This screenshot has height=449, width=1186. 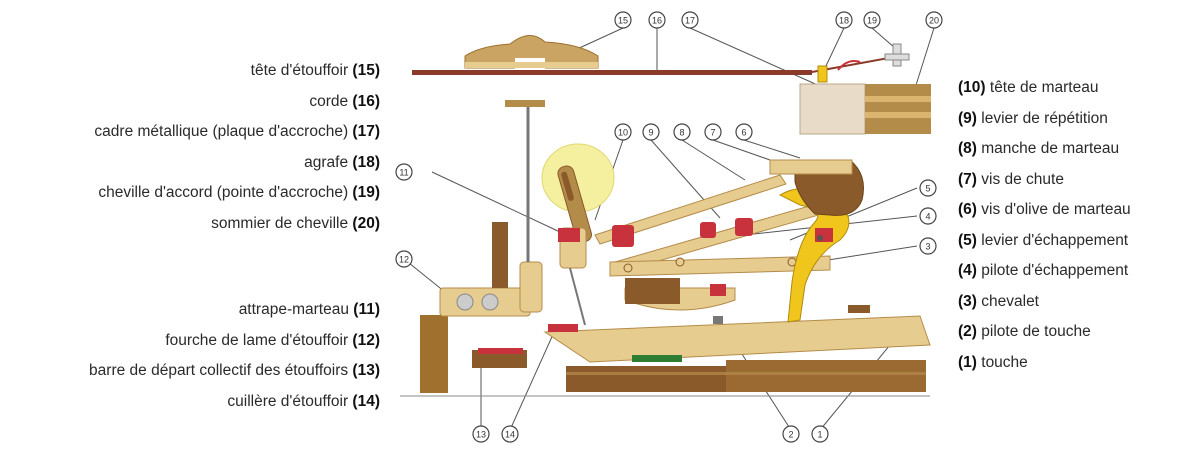 I want to click on label-number: (13), so click(x=366, y=370).